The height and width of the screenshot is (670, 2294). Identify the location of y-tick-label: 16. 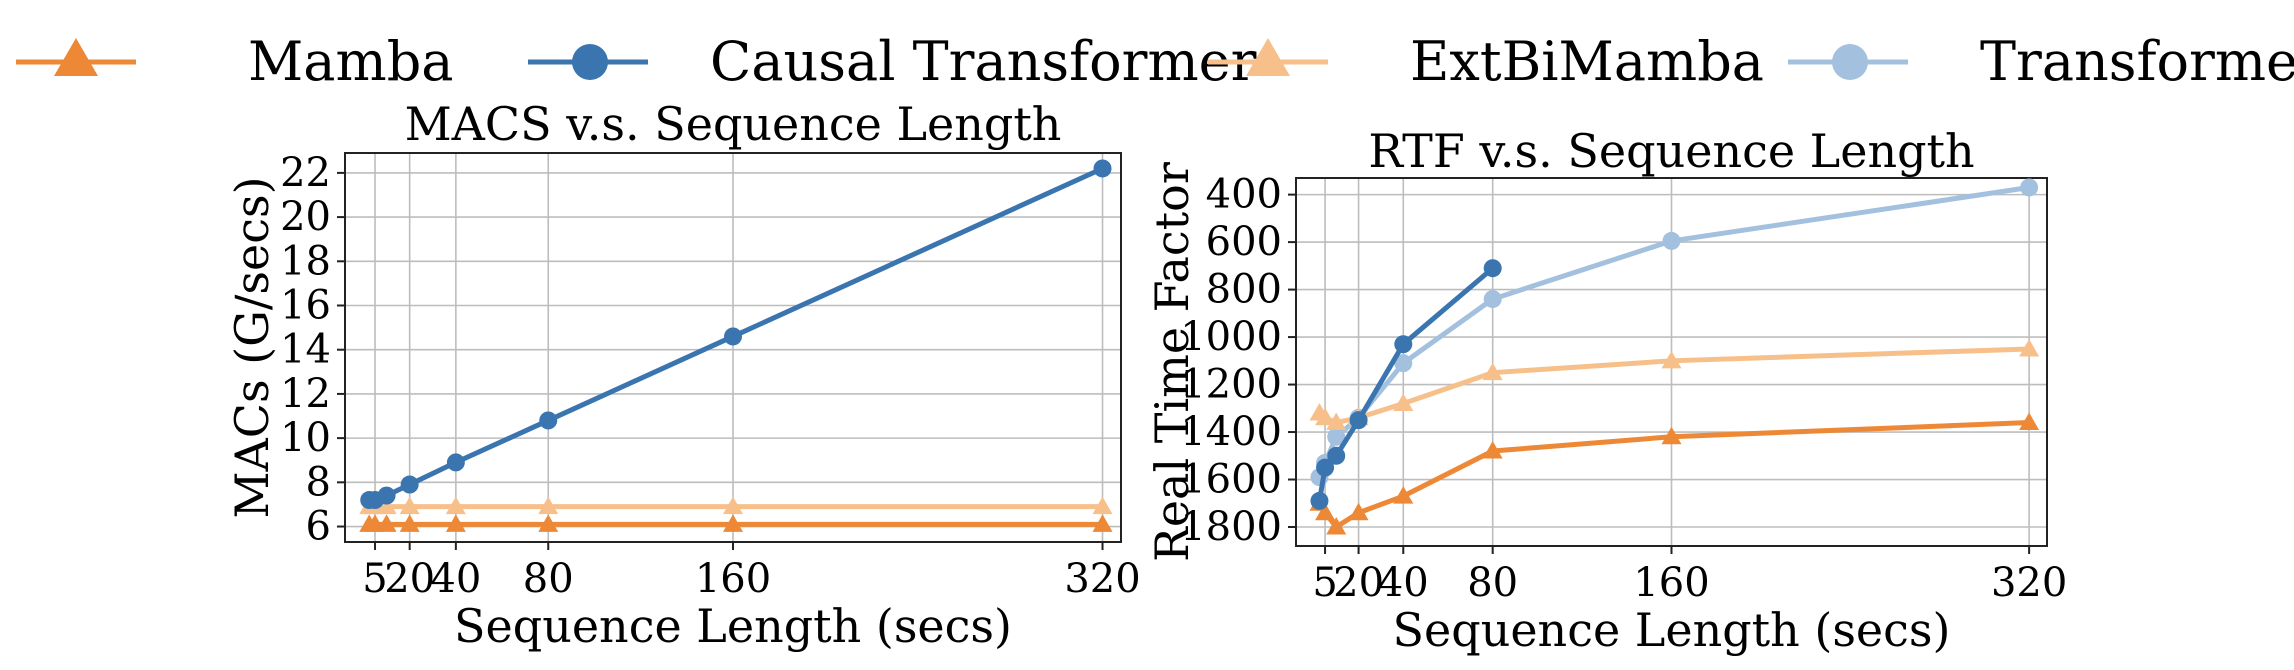
(305, 306).